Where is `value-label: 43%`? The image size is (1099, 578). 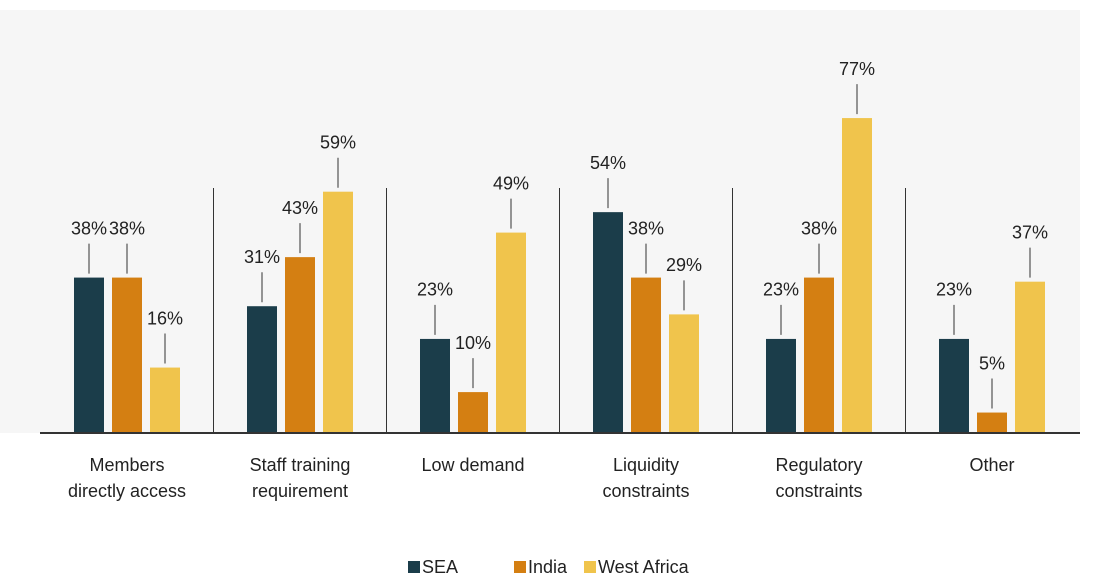 value-label: 43% is located at coordinates (300, 208).